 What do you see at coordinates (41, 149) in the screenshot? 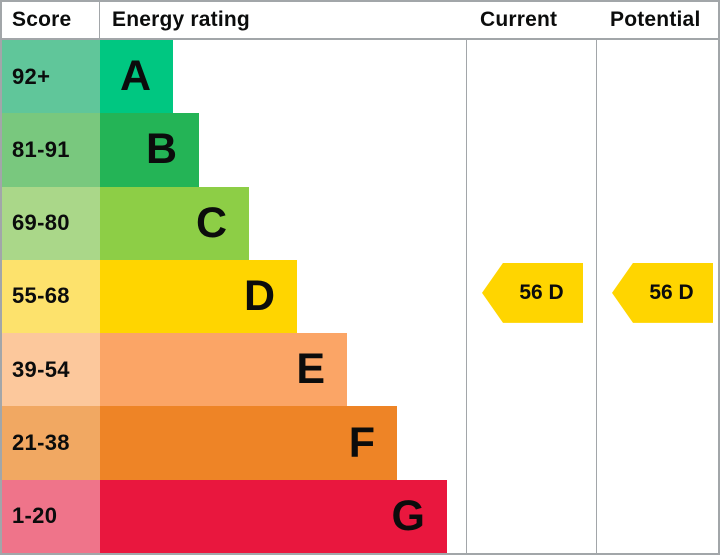
I see `score-range-label: 81-91` at bounding box center [41, 149].